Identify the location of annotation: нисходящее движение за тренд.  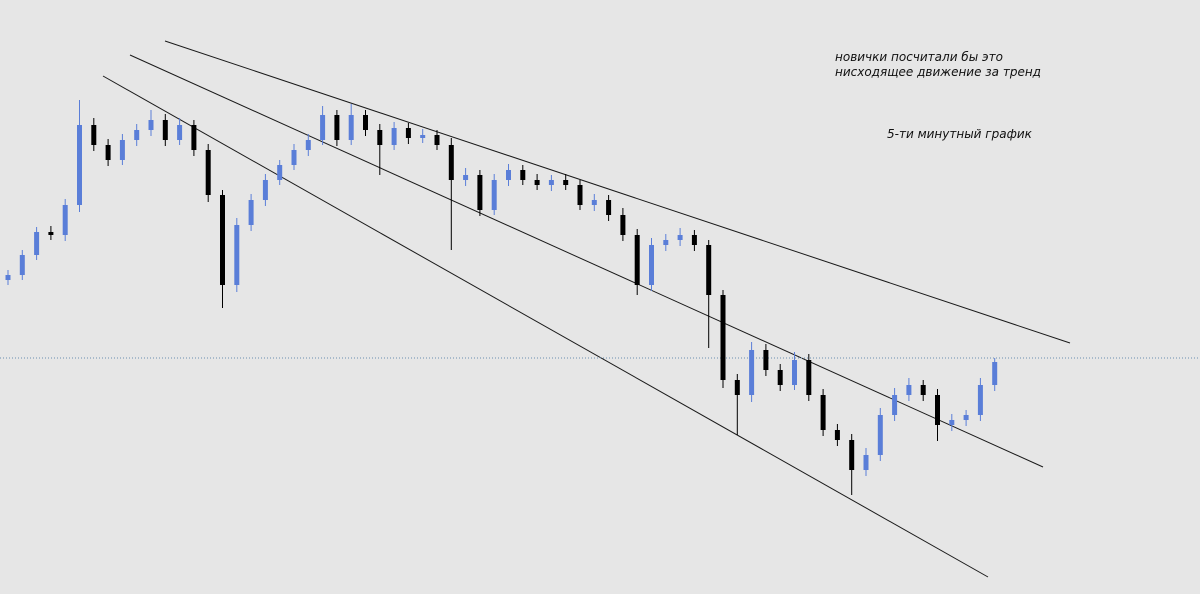
(938, 72).